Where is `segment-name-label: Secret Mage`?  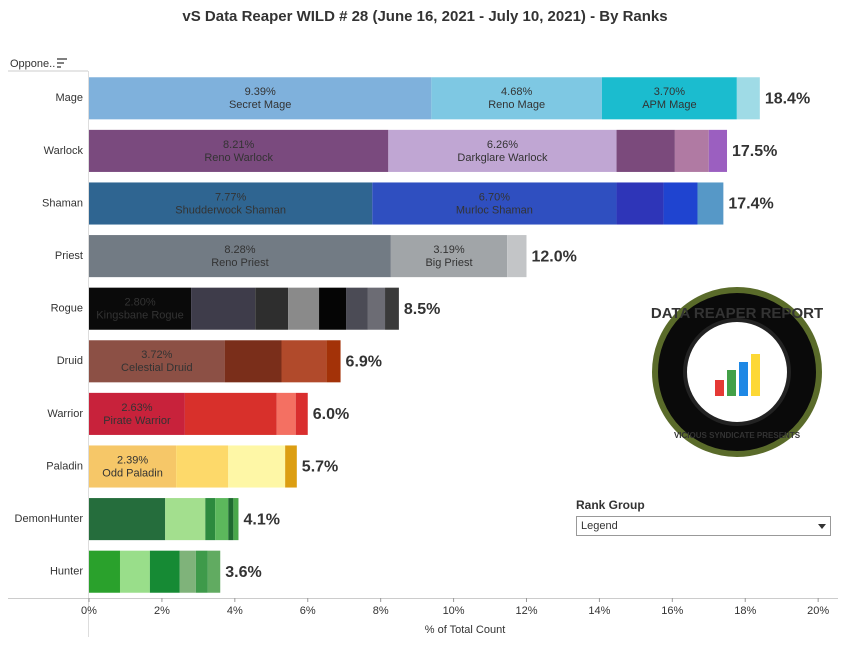
segment-name-label: Secret Mage is located at coordinates (260, 105).